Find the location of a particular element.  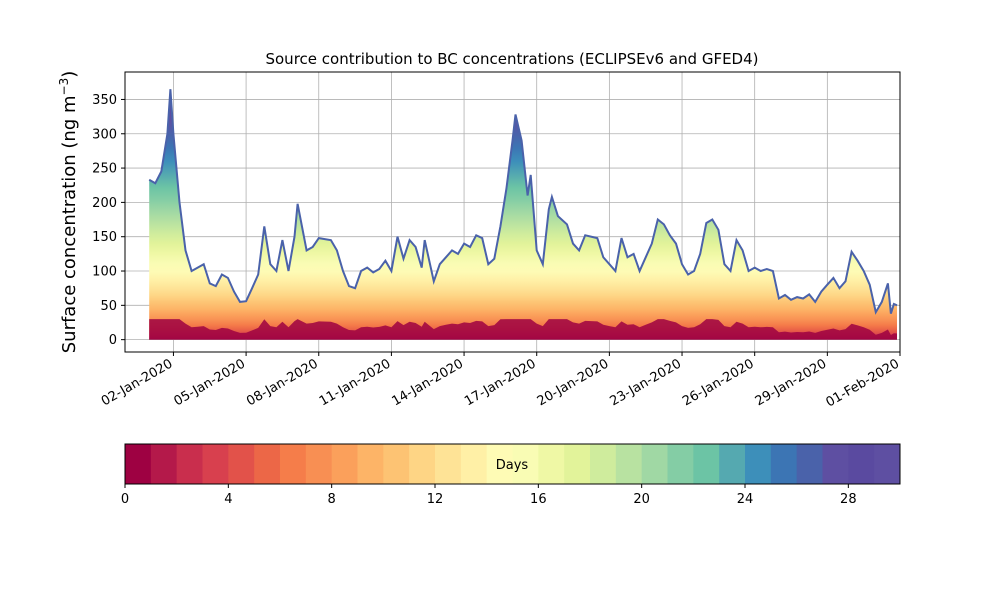

colorbar-frame is located at coordinates (512, 464).